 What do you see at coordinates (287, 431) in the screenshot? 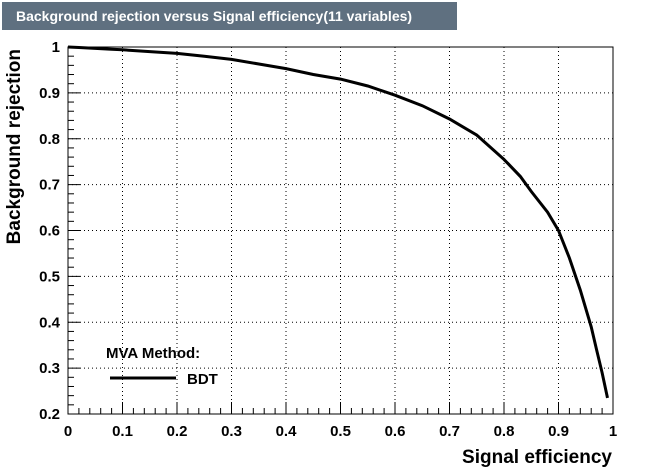
I see `x-tick-label: 0.4` at bounding box center [287, 431].